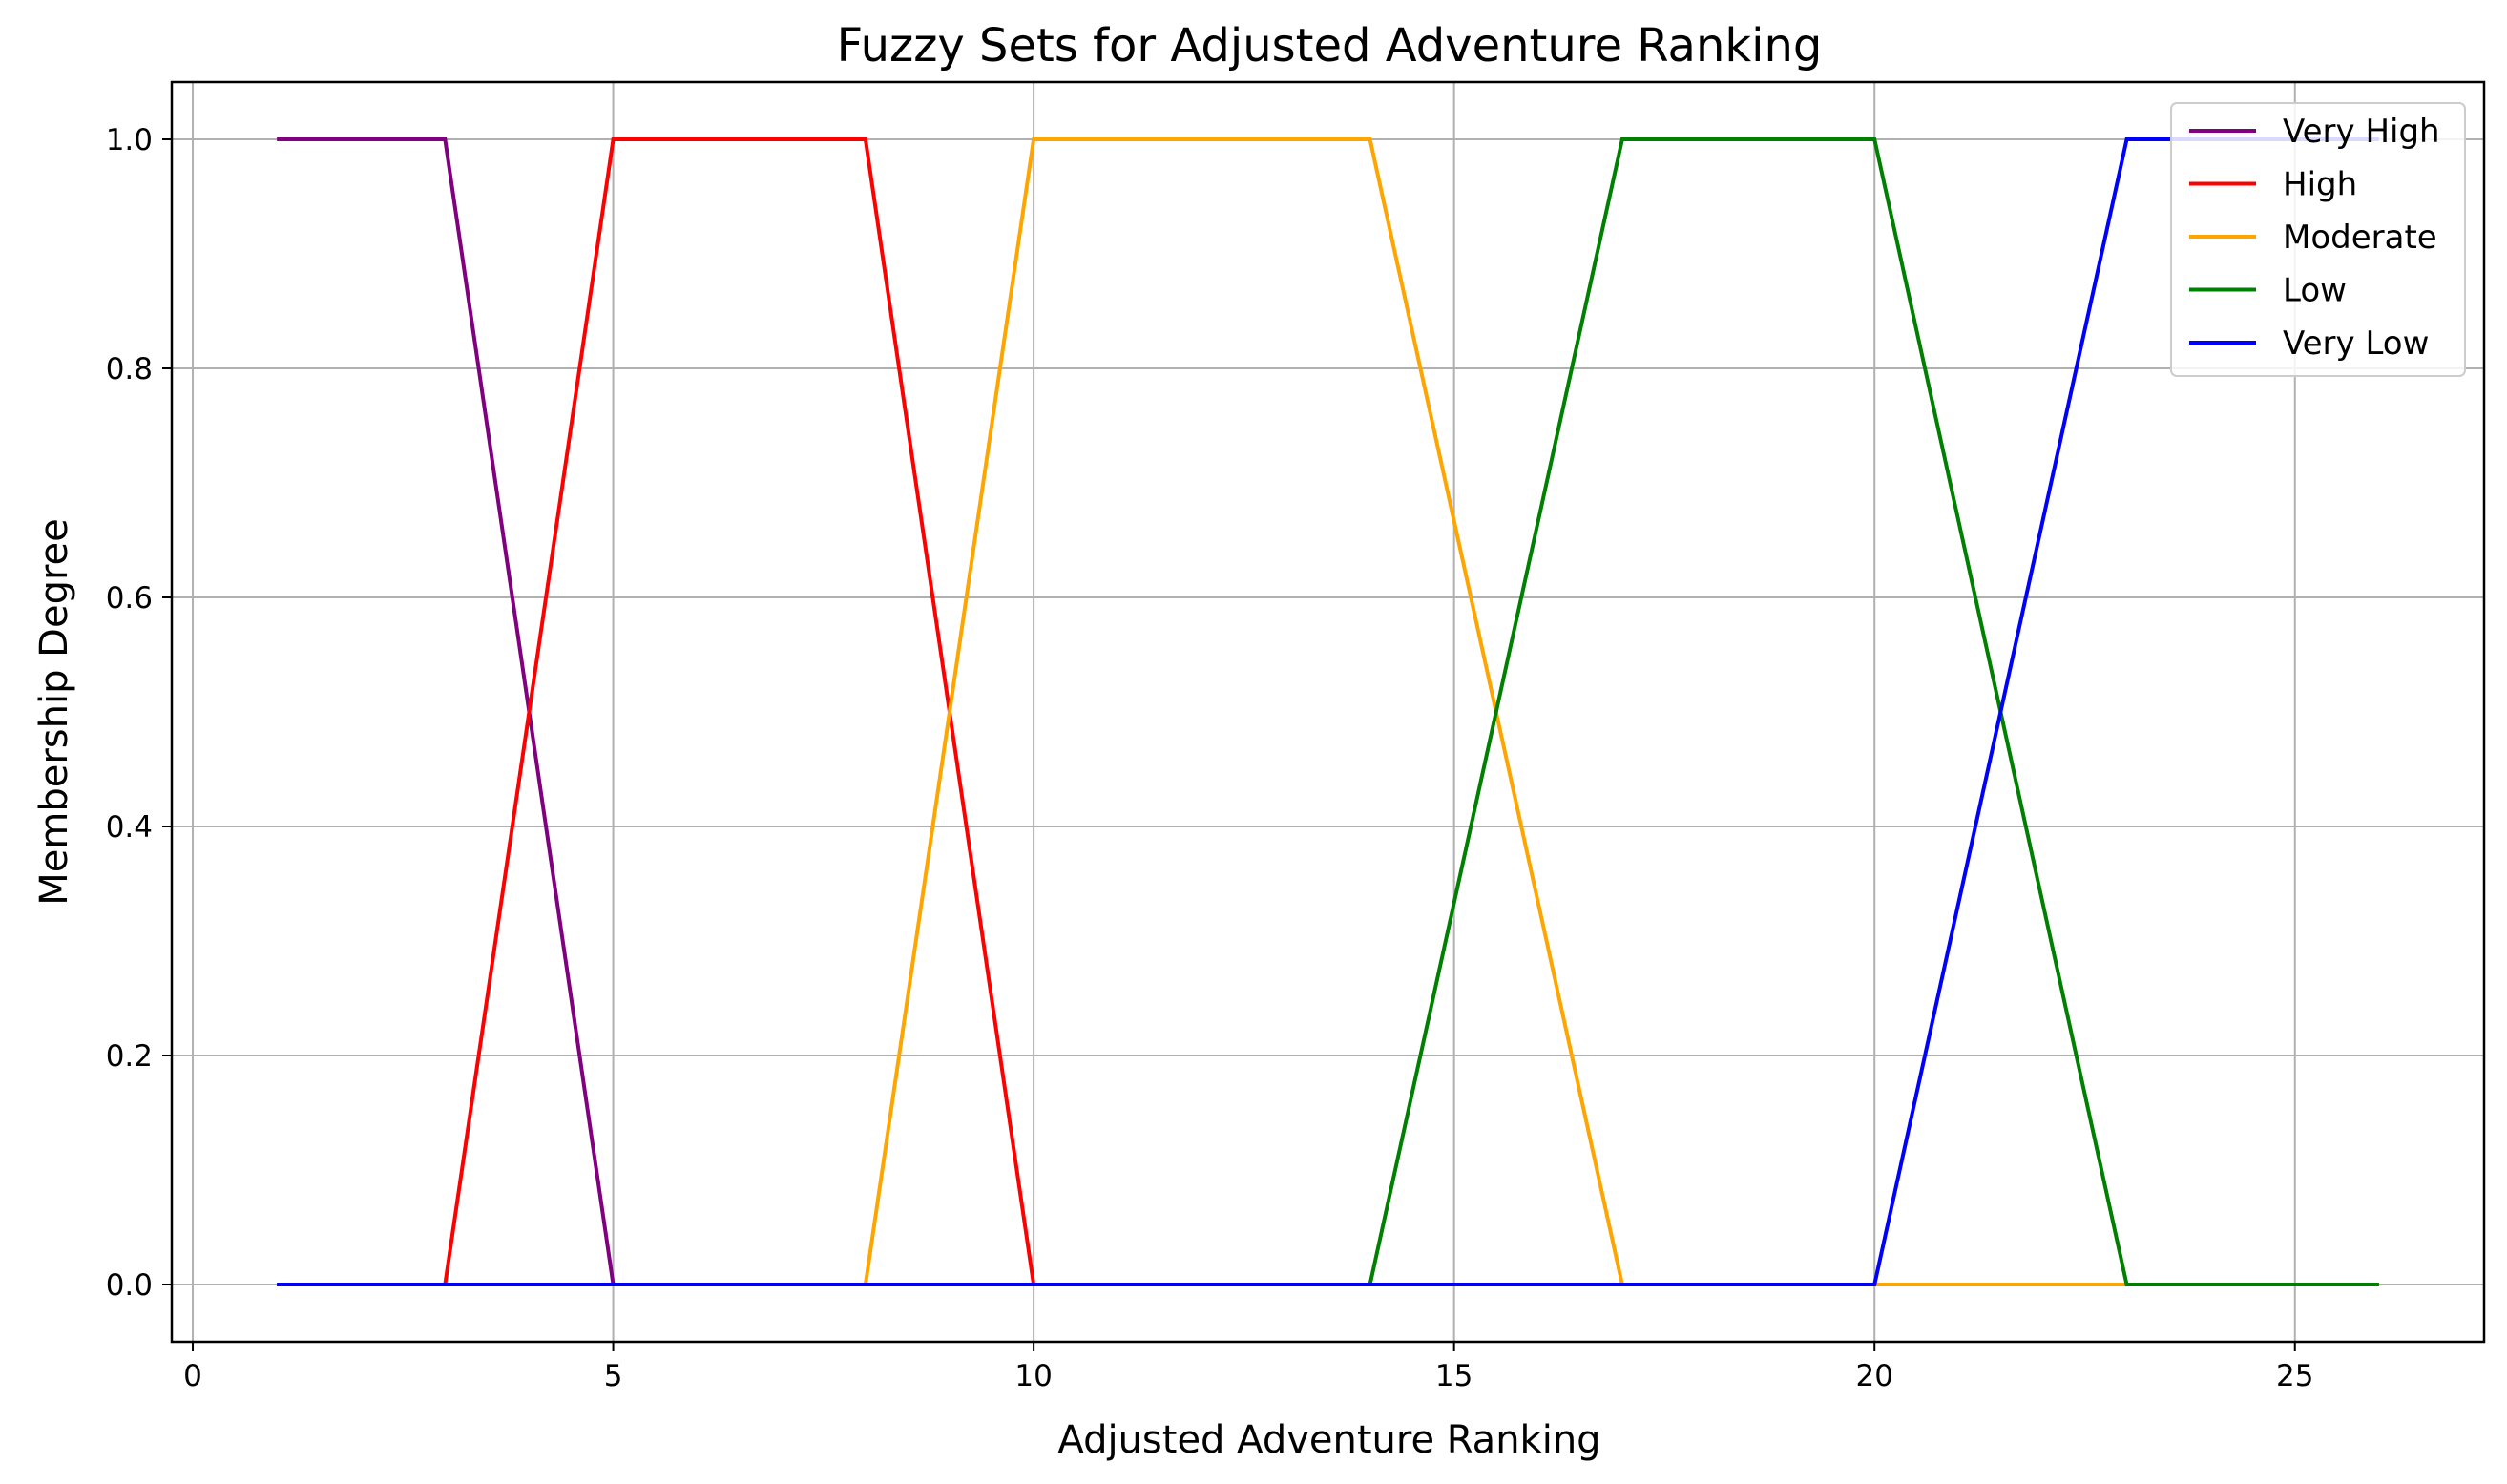 Image resolution: width=2507 pixels, height=1484 pixels. I want to click on legend-box, so click(2318, 239).